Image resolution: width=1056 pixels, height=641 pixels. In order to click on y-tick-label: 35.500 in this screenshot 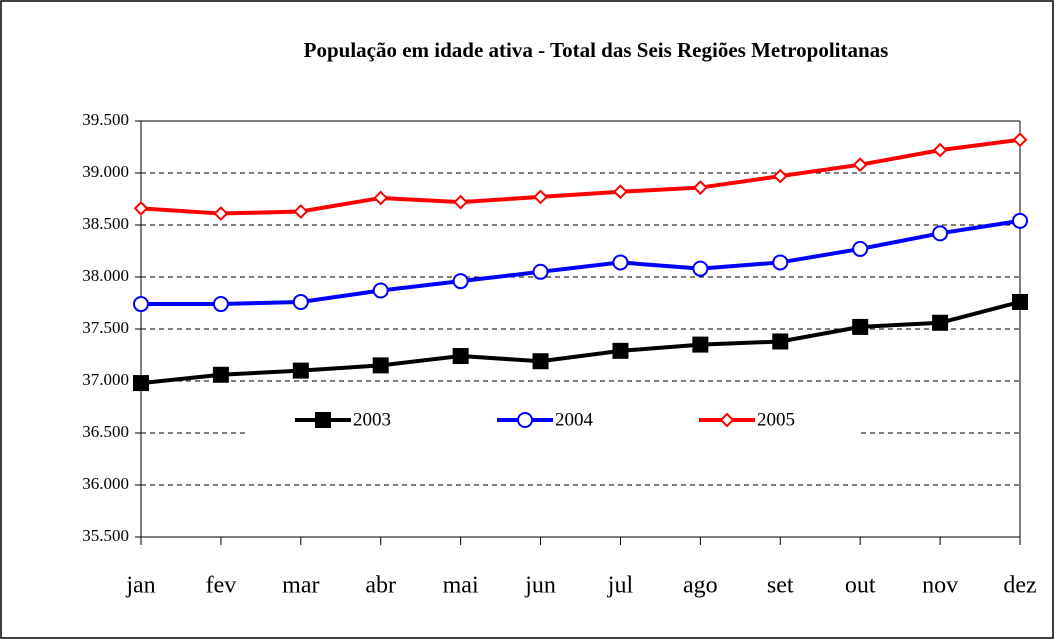, I will do `click(105, 535)`.